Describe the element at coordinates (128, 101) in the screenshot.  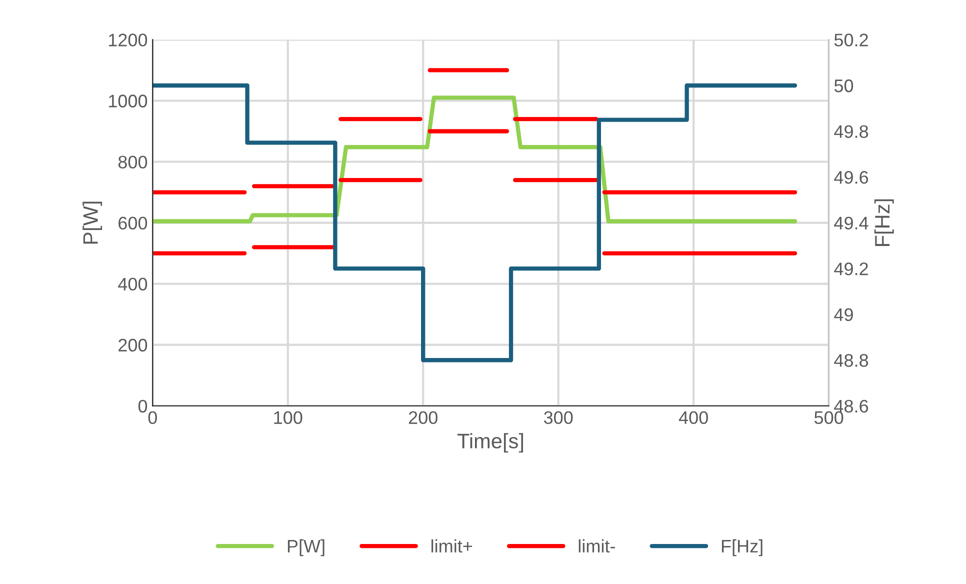
I see `y-tick-label: 1000` at that location.